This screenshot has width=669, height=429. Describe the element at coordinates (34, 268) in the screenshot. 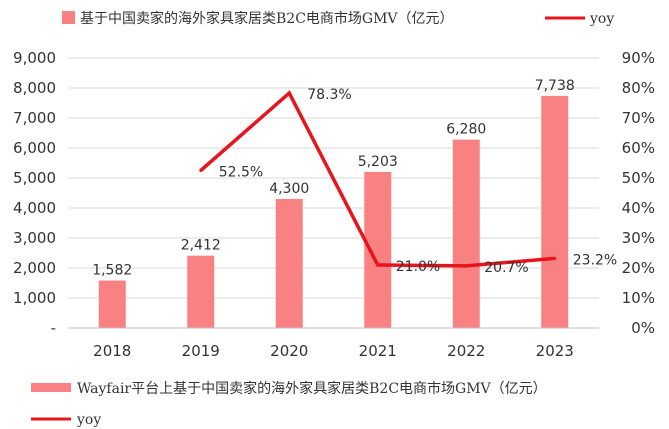

I see `y-left-tick-label: 2,000` at that location.